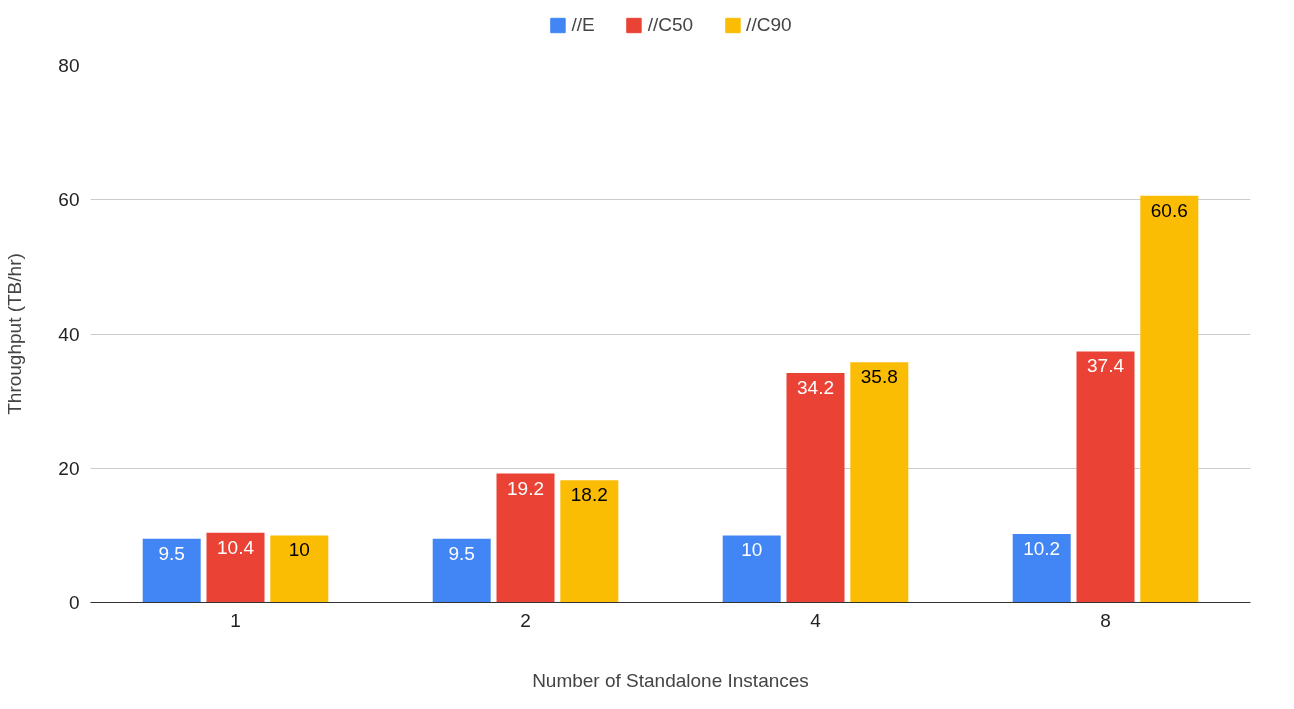  I want to click on data-label: 60.6, so click(1169, 210).